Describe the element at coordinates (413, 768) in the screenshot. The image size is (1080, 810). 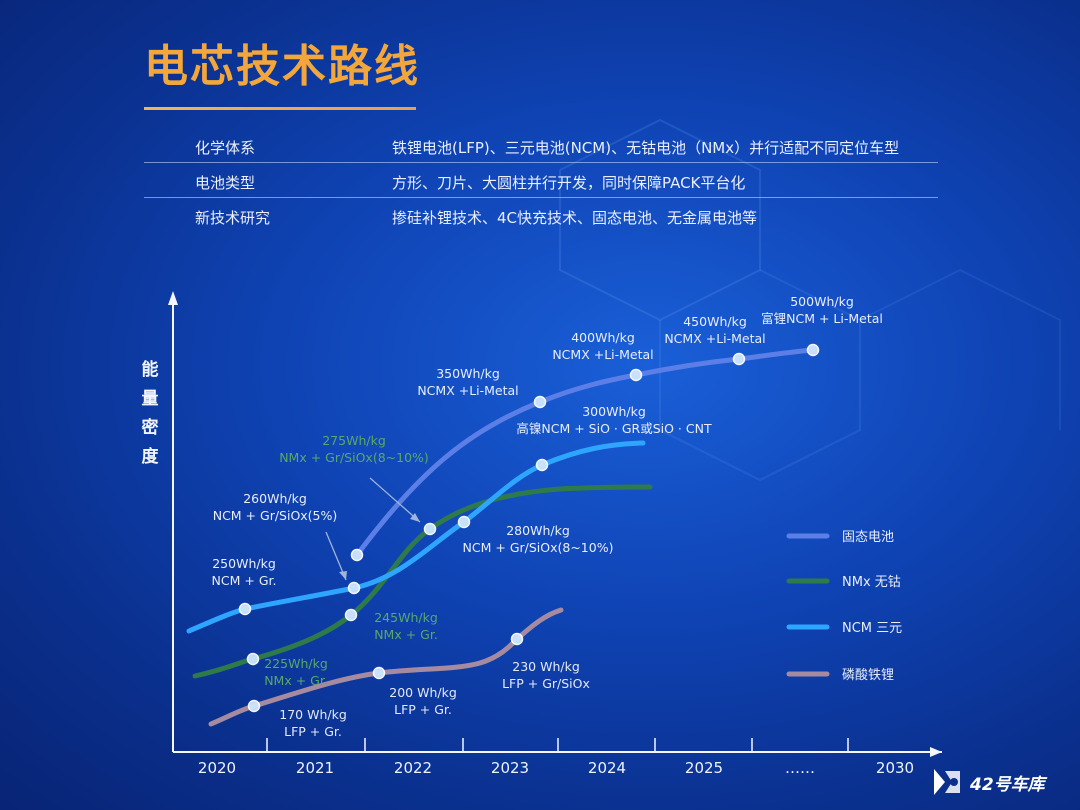
I see `x-tick-label: 2022` at that location.